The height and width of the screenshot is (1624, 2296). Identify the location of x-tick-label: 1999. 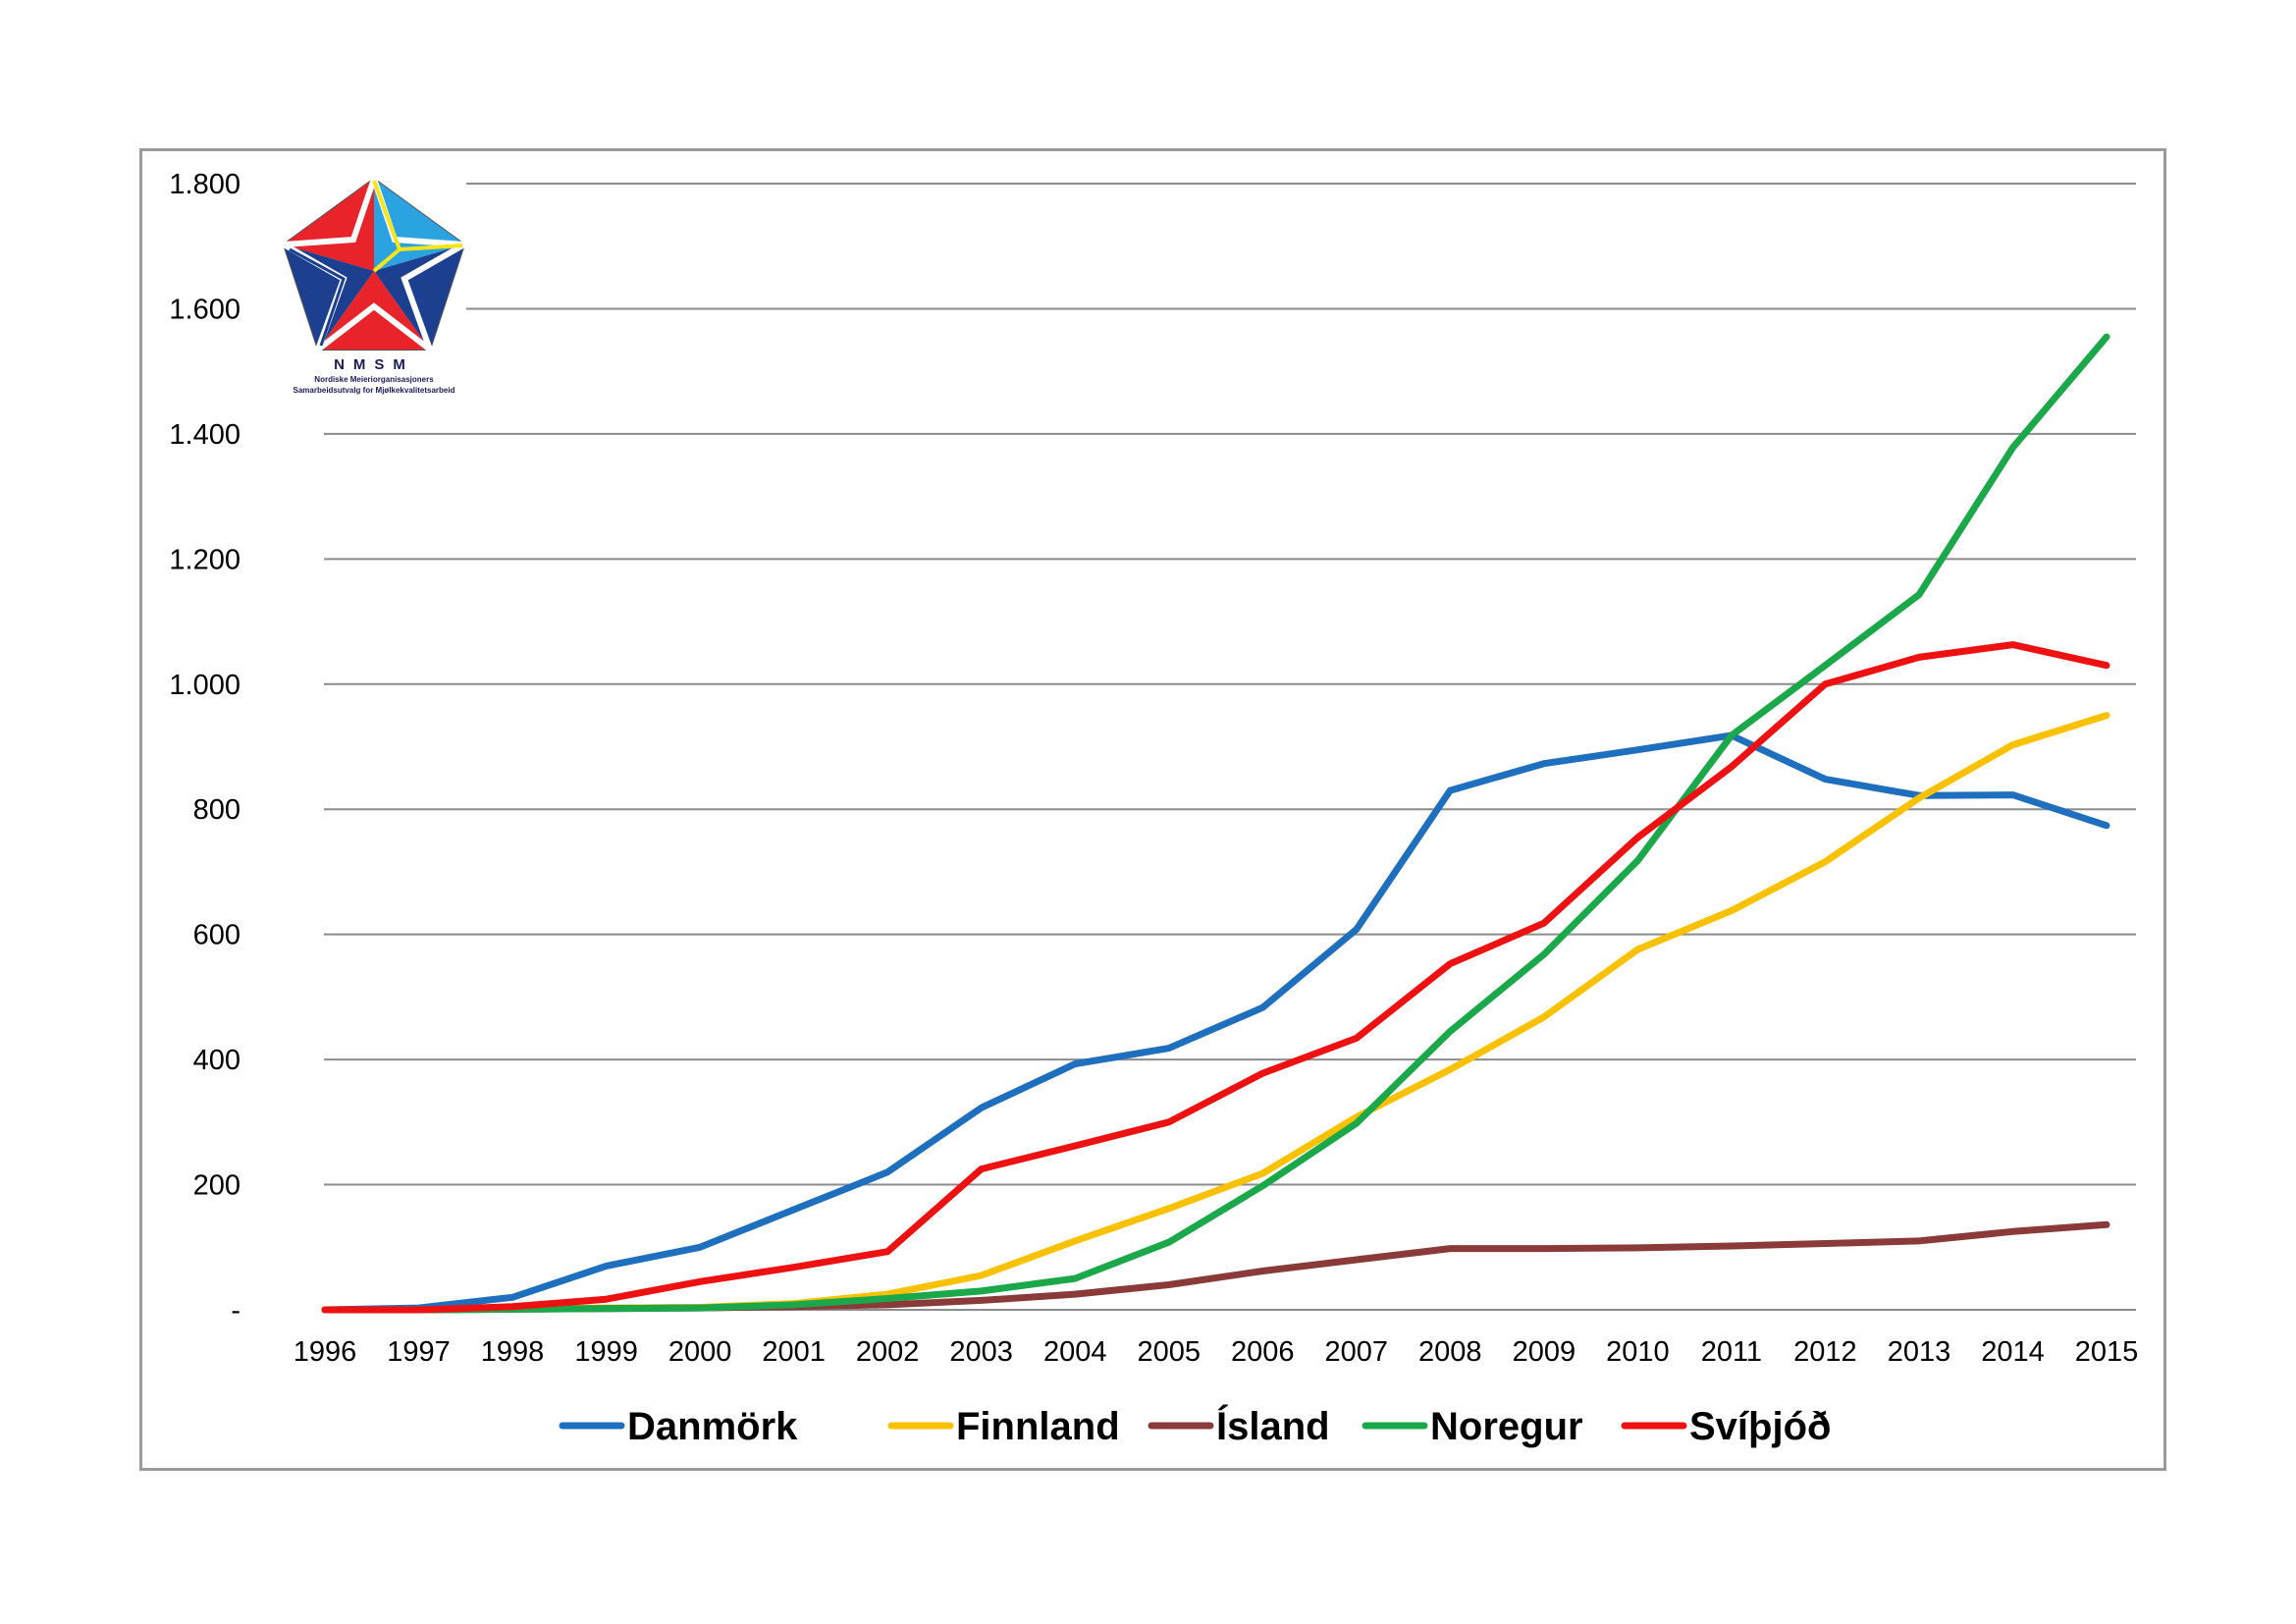
(606, 1352).